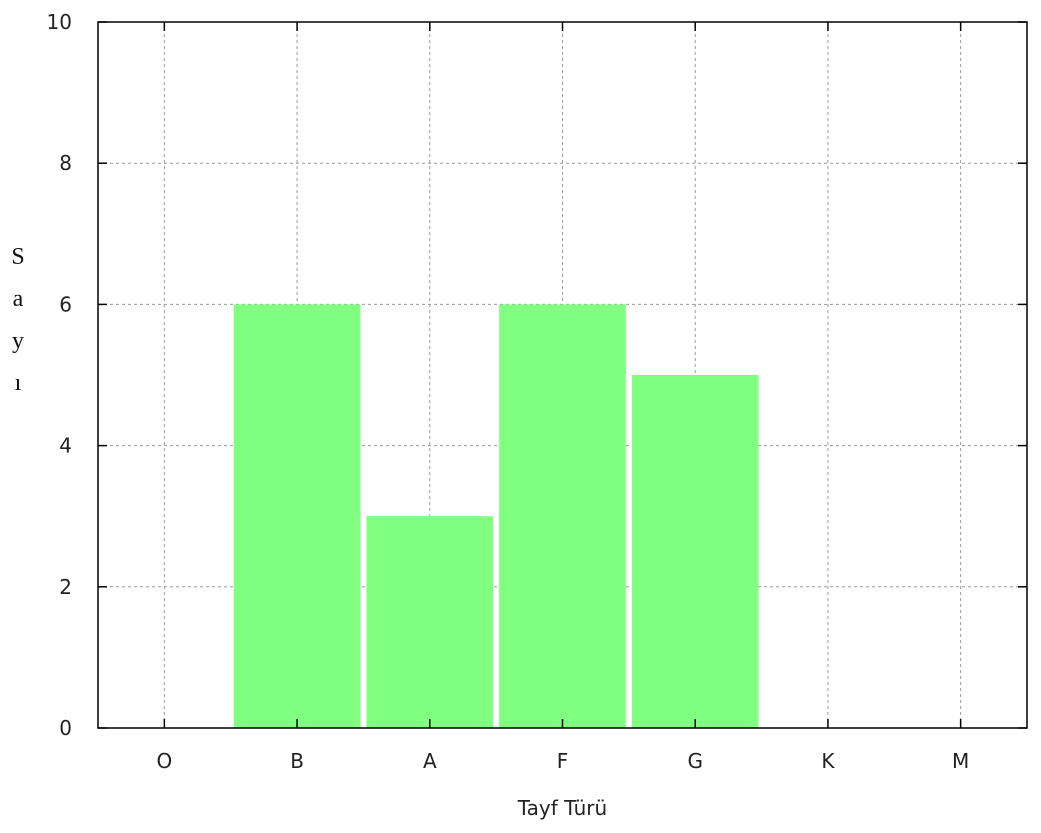  What do you see at coordinates (430, 761) in the screenshot?
I see `x-tick-label: A` at bounding box center [430, 761].